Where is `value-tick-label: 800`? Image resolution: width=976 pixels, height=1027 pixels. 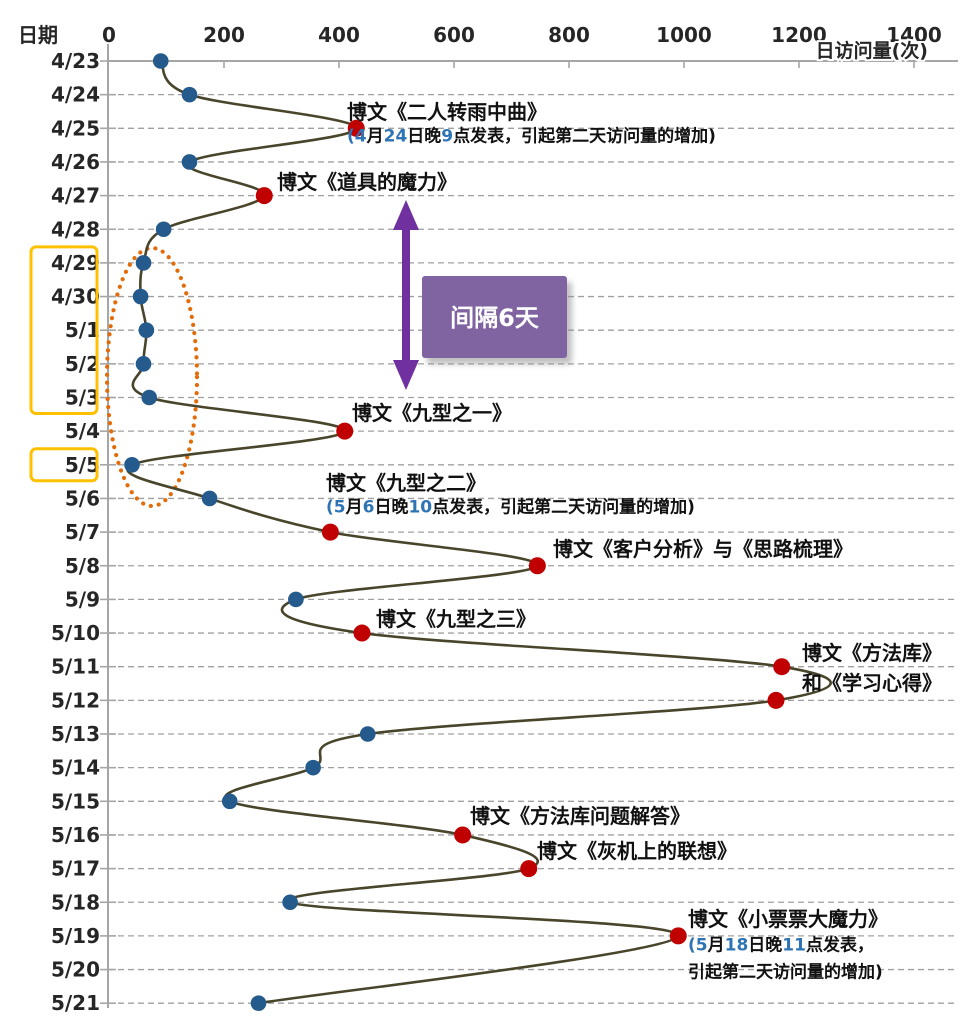 value-tick-label: 800 is located at coordinates (569, 35).